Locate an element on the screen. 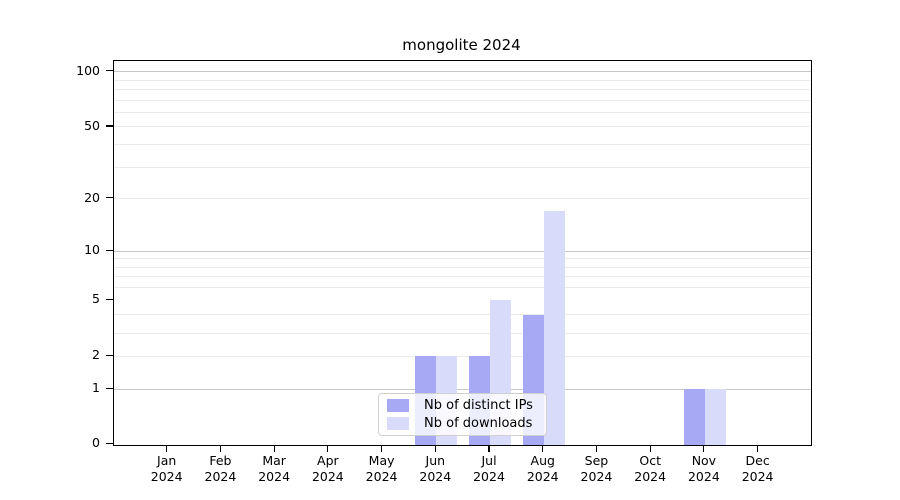  x-tick-month: Mar is located at coordinates (274, 460).